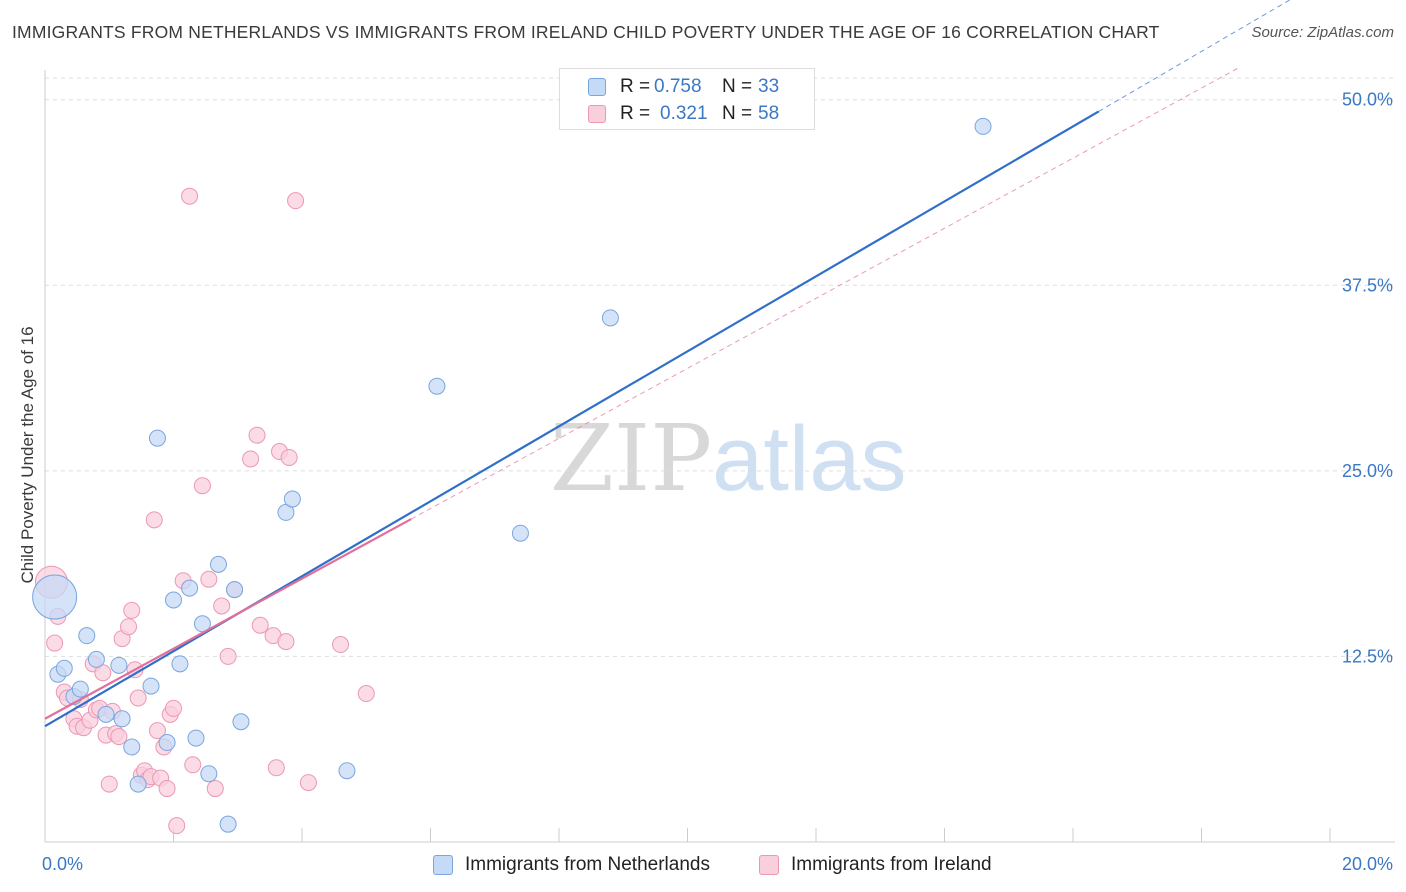  What do you see at coordinates (769, 86) in the screenshot?
I see `legend-n-value: 33` at bounding box center [769, 86].